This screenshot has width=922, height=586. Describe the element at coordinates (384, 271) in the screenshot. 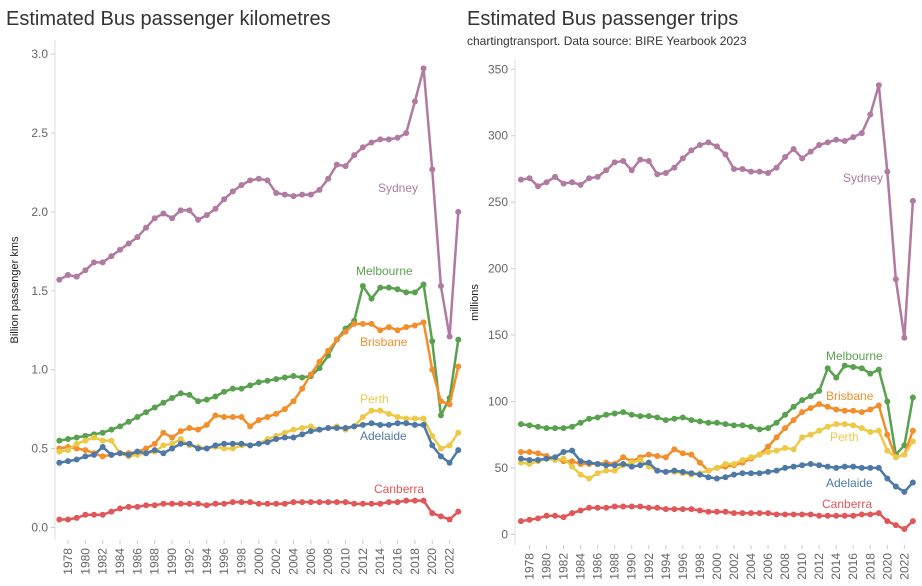

I see `series-label: Melbourne` at that location.